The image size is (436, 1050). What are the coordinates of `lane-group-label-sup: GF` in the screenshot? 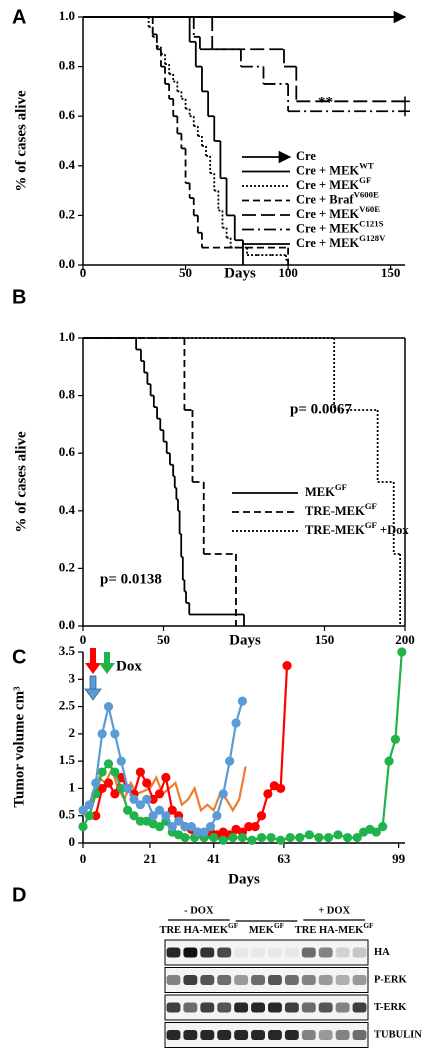 It's located at (279, 925).